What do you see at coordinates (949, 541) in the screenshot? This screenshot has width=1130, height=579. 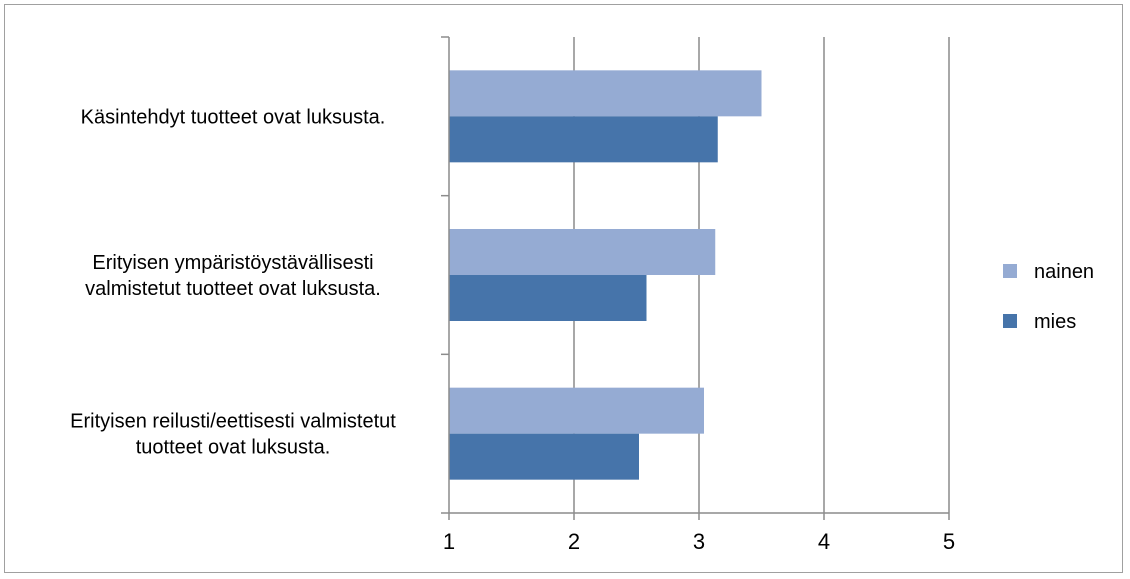 I see `x-tick-label: 5` at bounding box center [949, 541].